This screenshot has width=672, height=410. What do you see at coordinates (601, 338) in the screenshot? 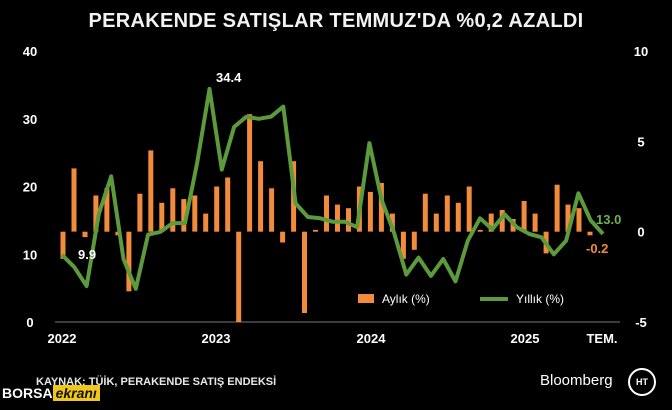
I see `x-tick-label: TEM.` at bounding box center [601, 338].